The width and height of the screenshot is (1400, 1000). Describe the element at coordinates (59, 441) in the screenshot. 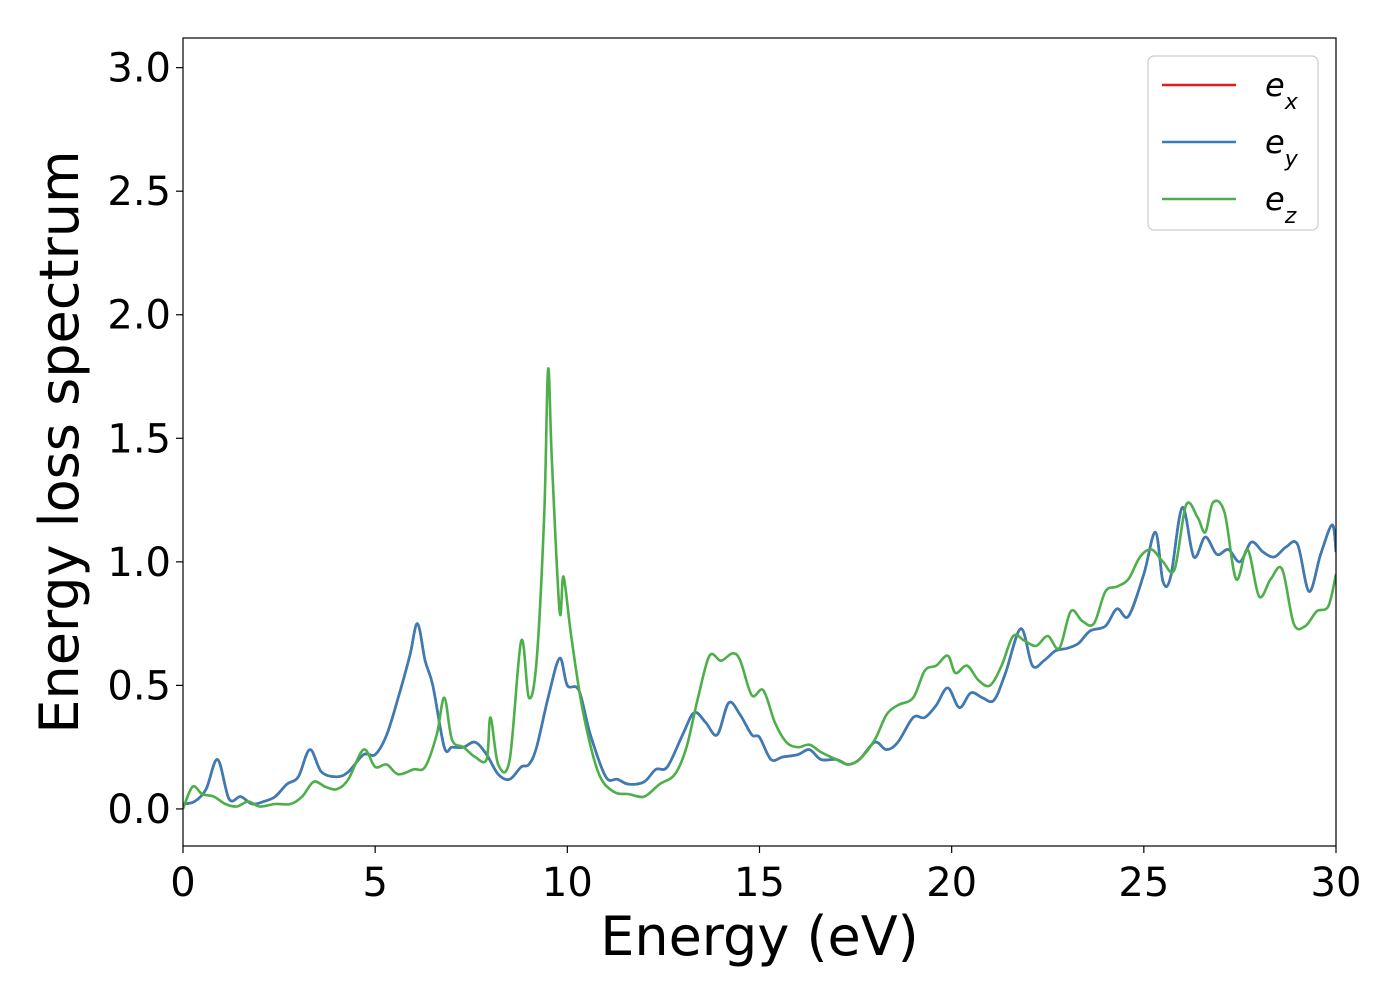

I see `y-axis-title: Energy loss spectrum` at that location.